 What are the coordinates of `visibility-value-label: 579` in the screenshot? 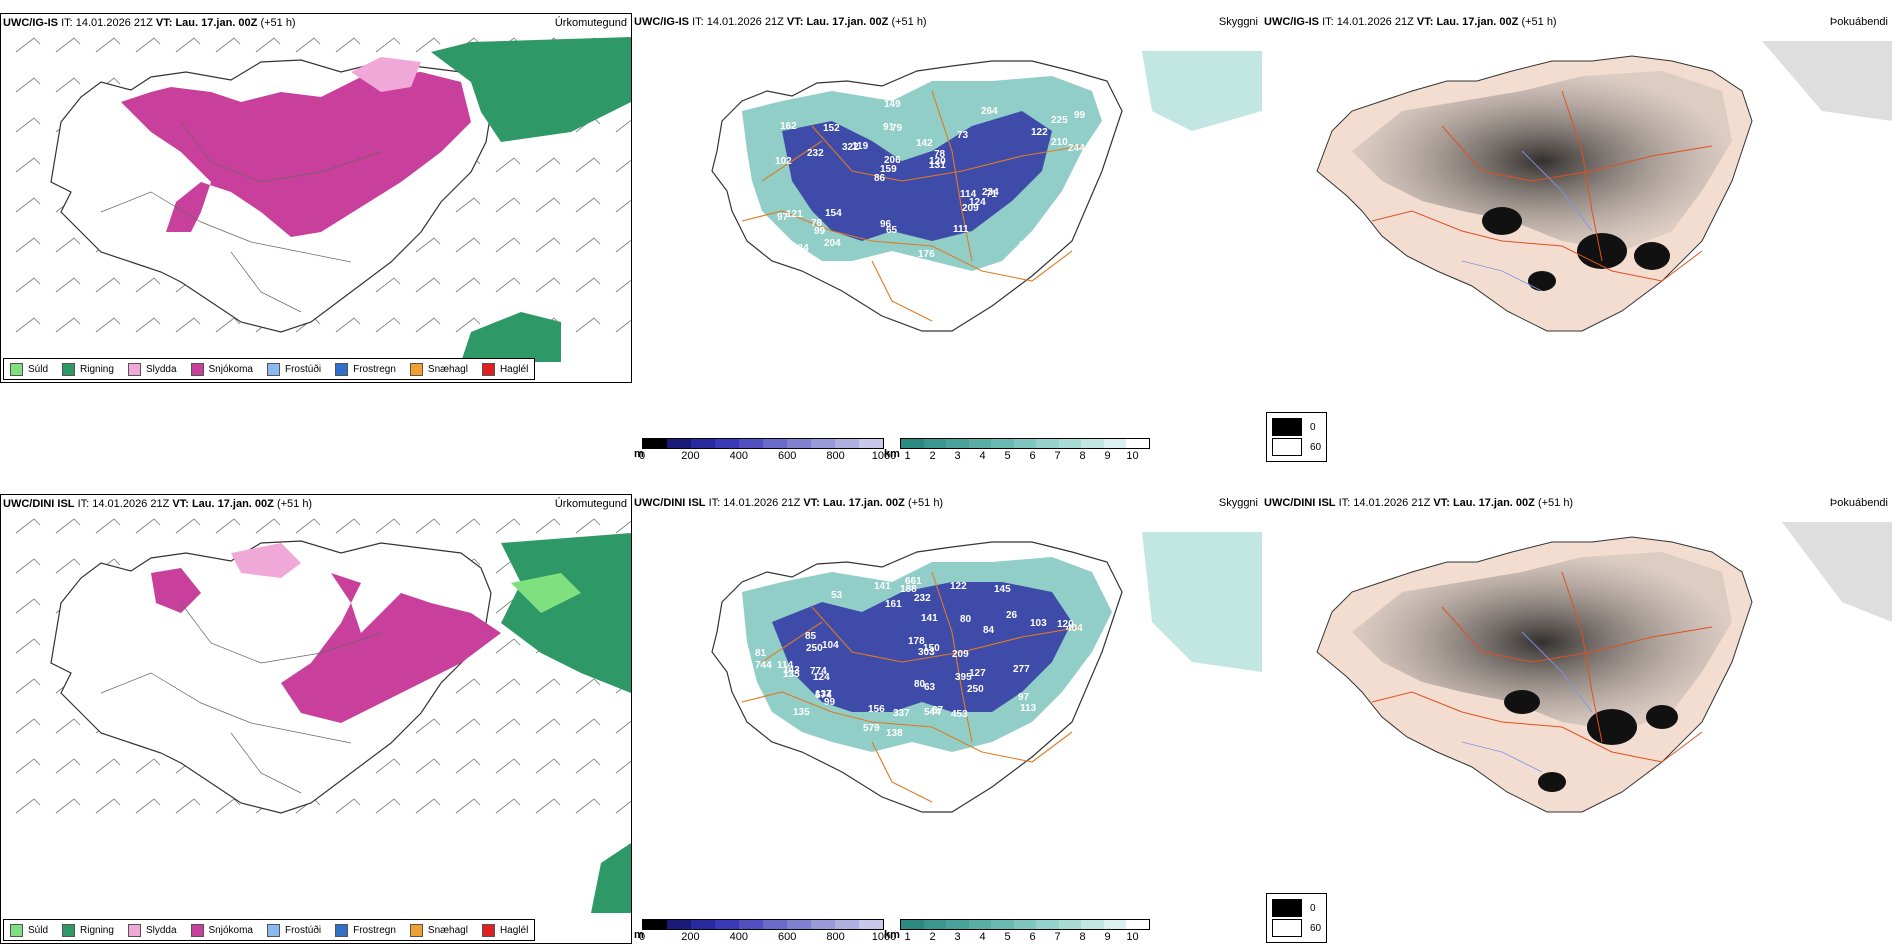 It's located at (871, 728).